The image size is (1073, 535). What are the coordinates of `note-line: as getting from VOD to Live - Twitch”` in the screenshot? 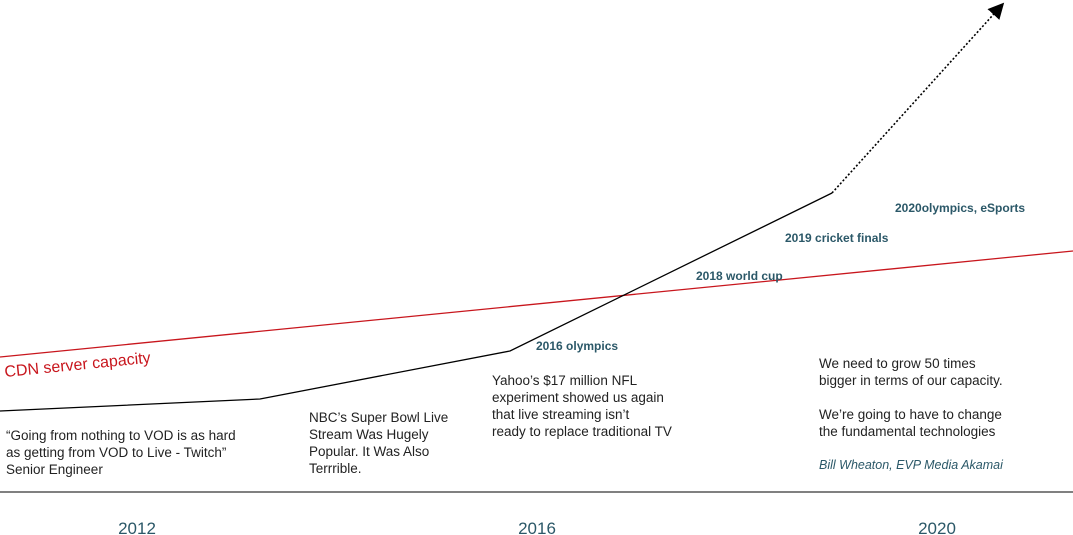 It's located at (116, 452).